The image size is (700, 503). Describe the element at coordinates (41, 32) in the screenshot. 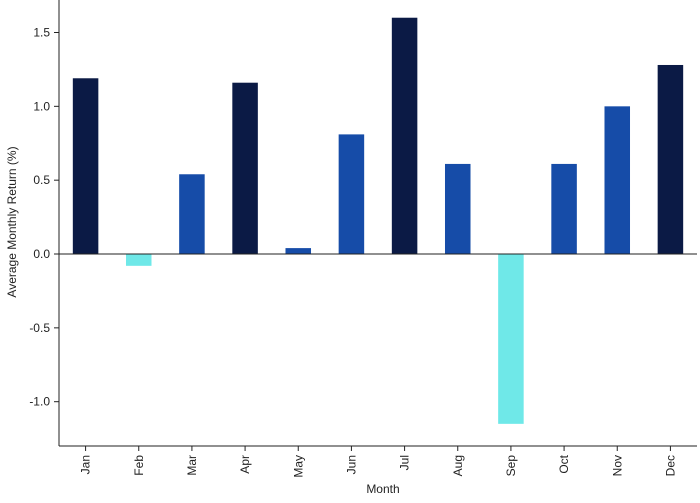

I see `y-tick-label: 1.5` at that location.